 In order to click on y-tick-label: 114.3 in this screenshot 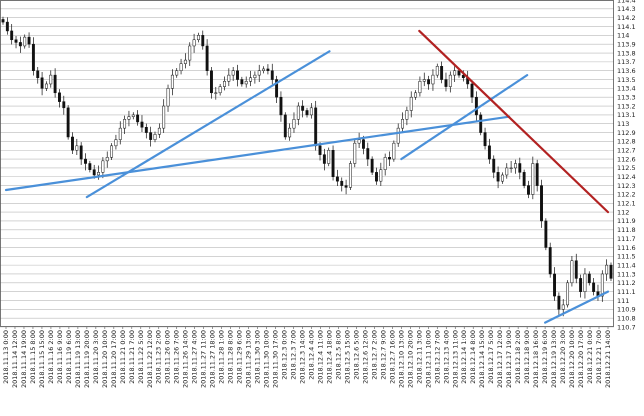, I will do `click(626, 9)`.